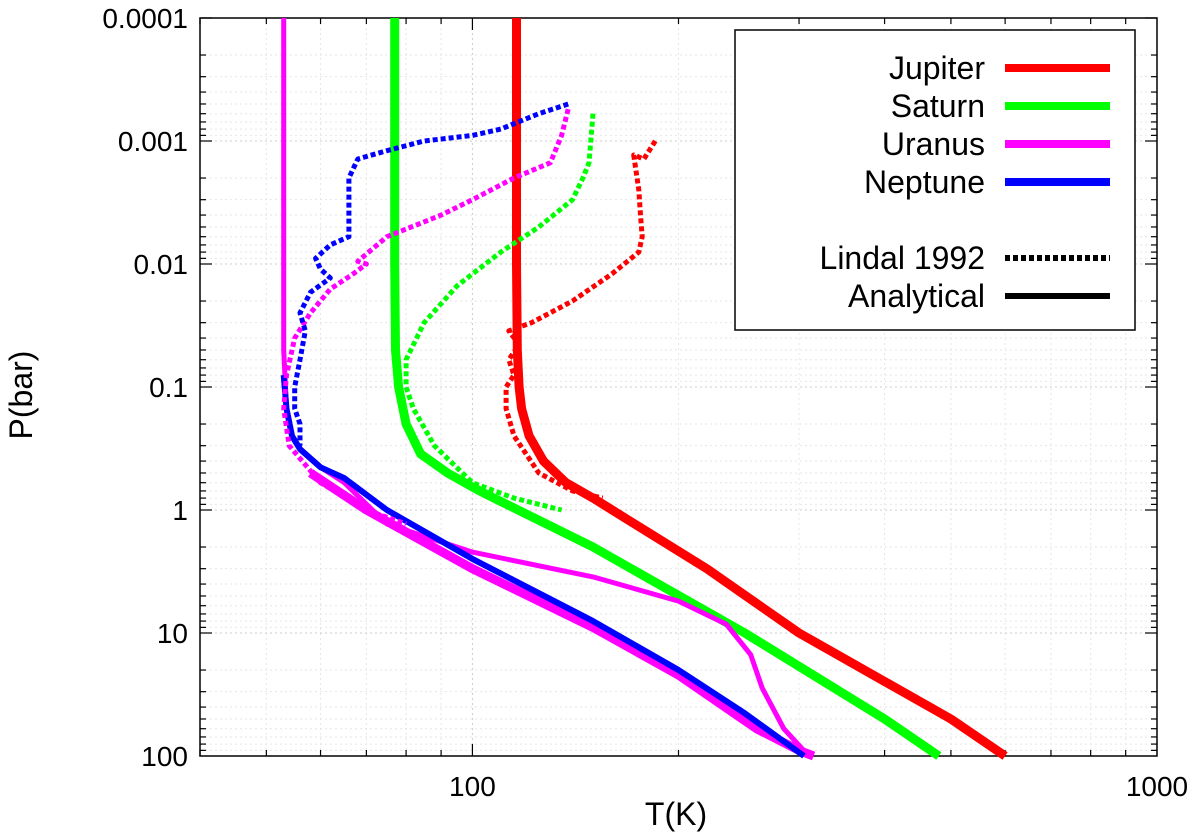 This screenshot has height=835, width=1200. What do you see at coordinates (161, 264) in the screenshot?
I see `y-tick-label: 0.01` at bounding box center [161, 264].